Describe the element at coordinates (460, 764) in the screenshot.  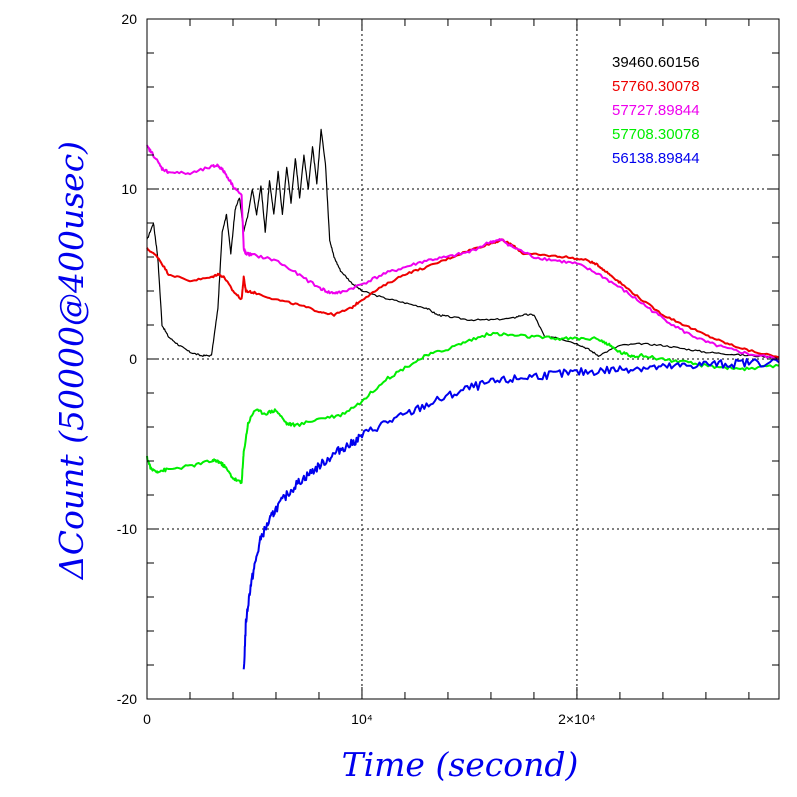
I see `x-axis-label: Time (second)` at that location.